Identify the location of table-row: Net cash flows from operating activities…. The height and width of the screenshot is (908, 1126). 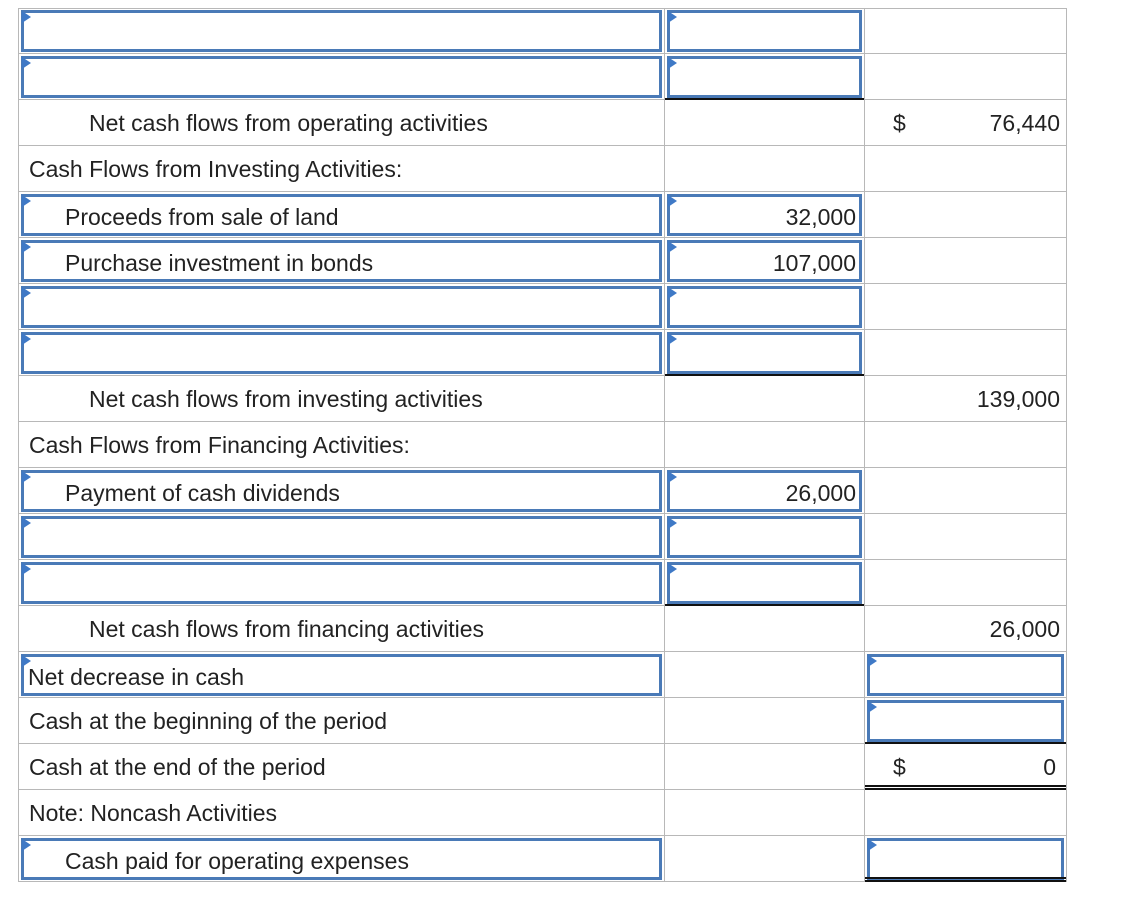
(542, 123).